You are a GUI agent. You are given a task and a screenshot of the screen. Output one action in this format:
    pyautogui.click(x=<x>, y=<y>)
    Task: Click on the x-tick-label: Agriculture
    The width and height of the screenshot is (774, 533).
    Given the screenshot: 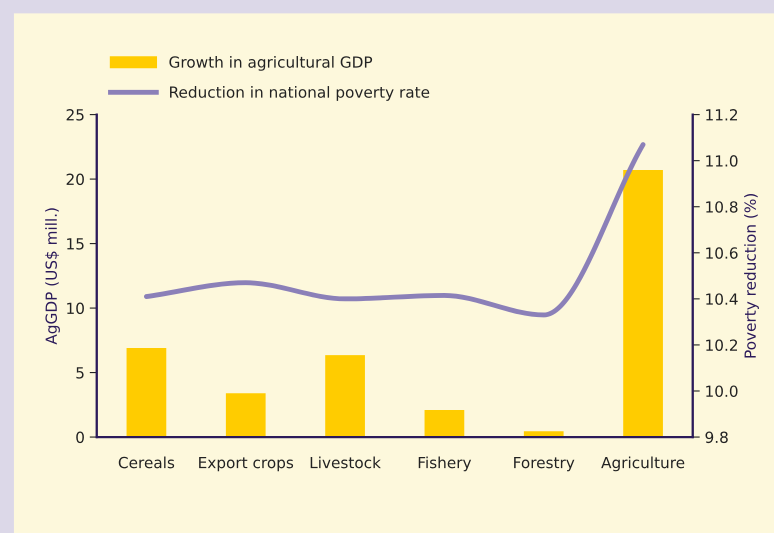 What is the action you would take?
    pyautogui.click(x=642, y=464)
    